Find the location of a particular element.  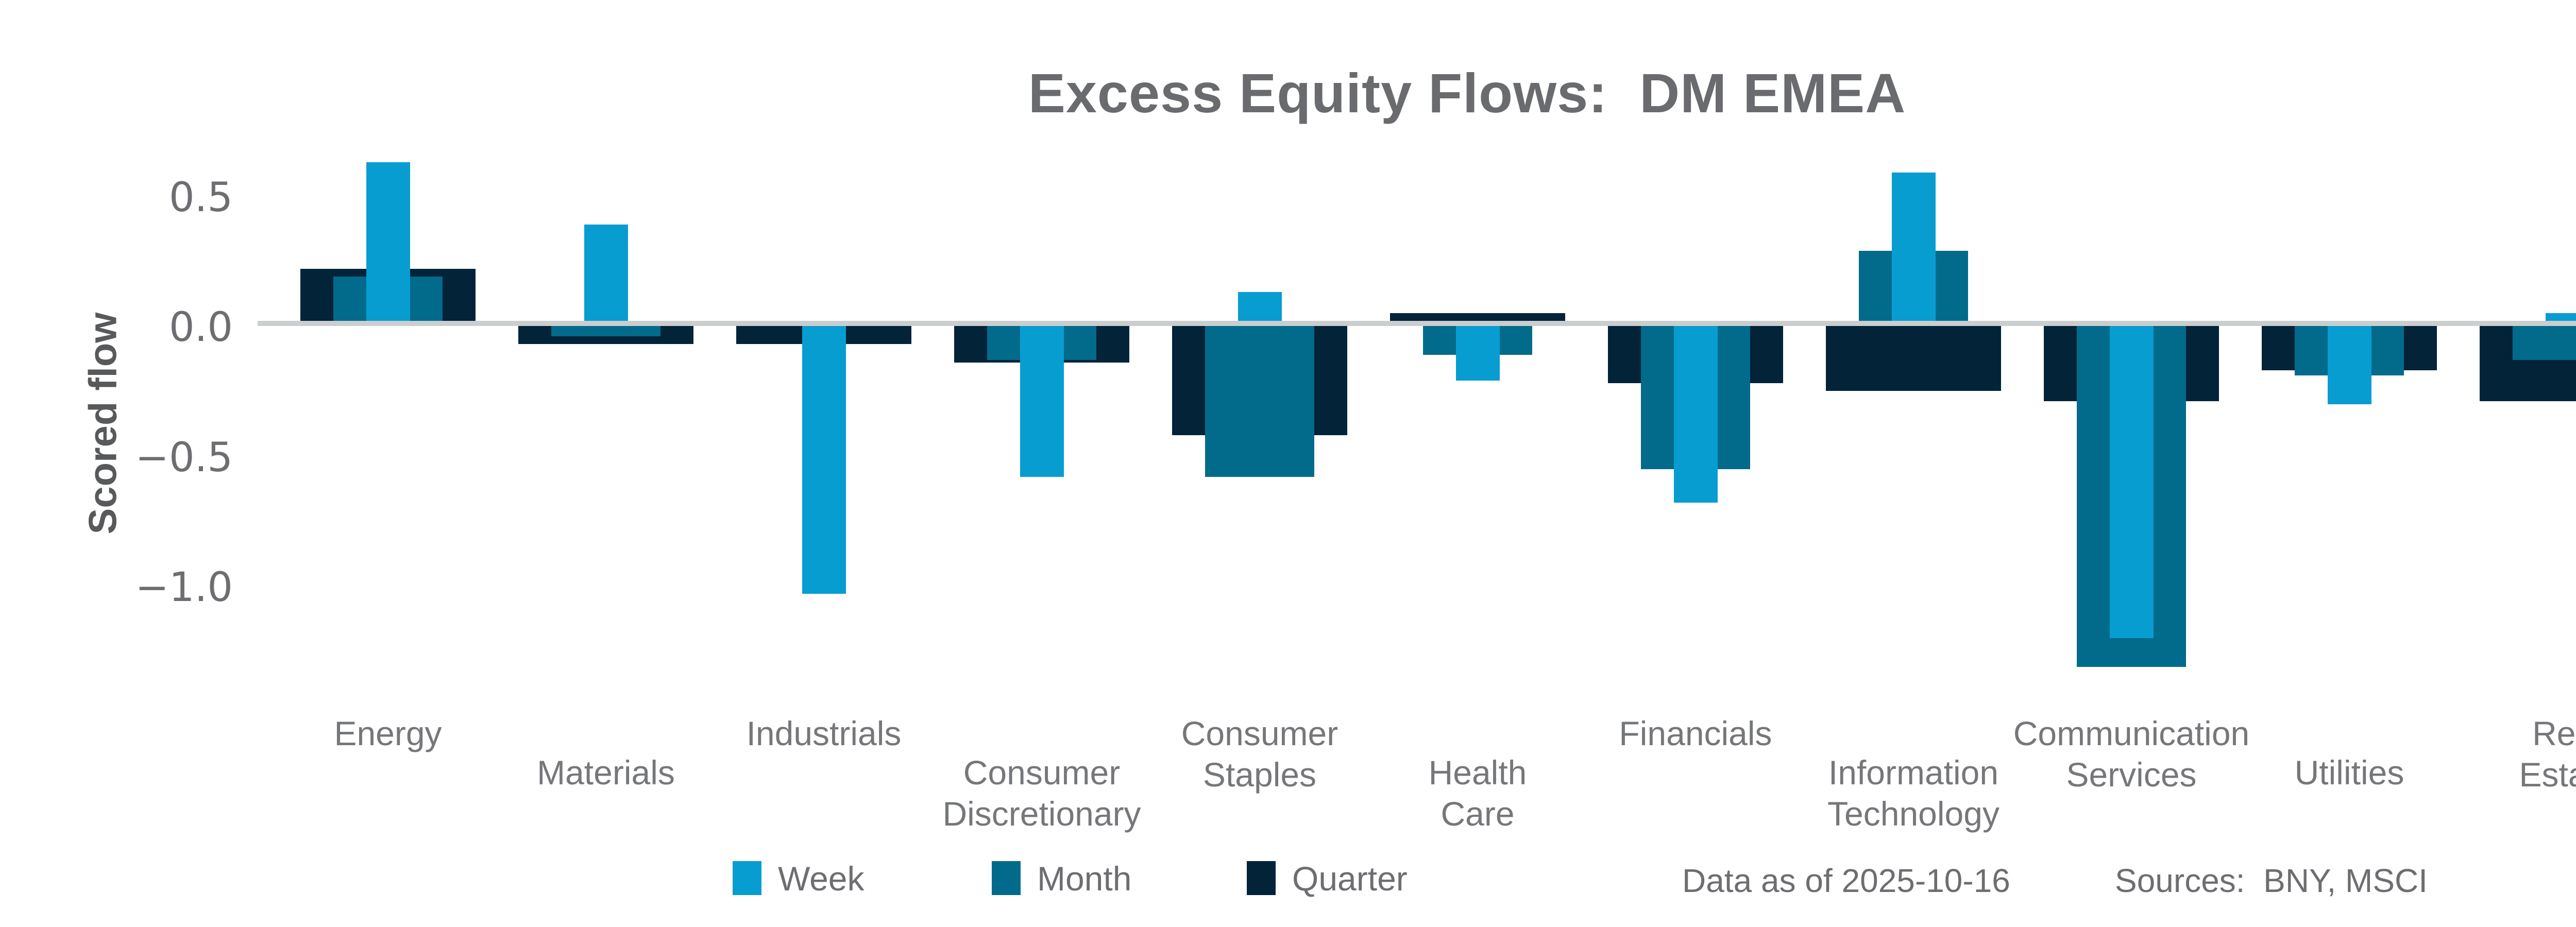

bar-communication-services-week is located at coordinates (2132, 482).